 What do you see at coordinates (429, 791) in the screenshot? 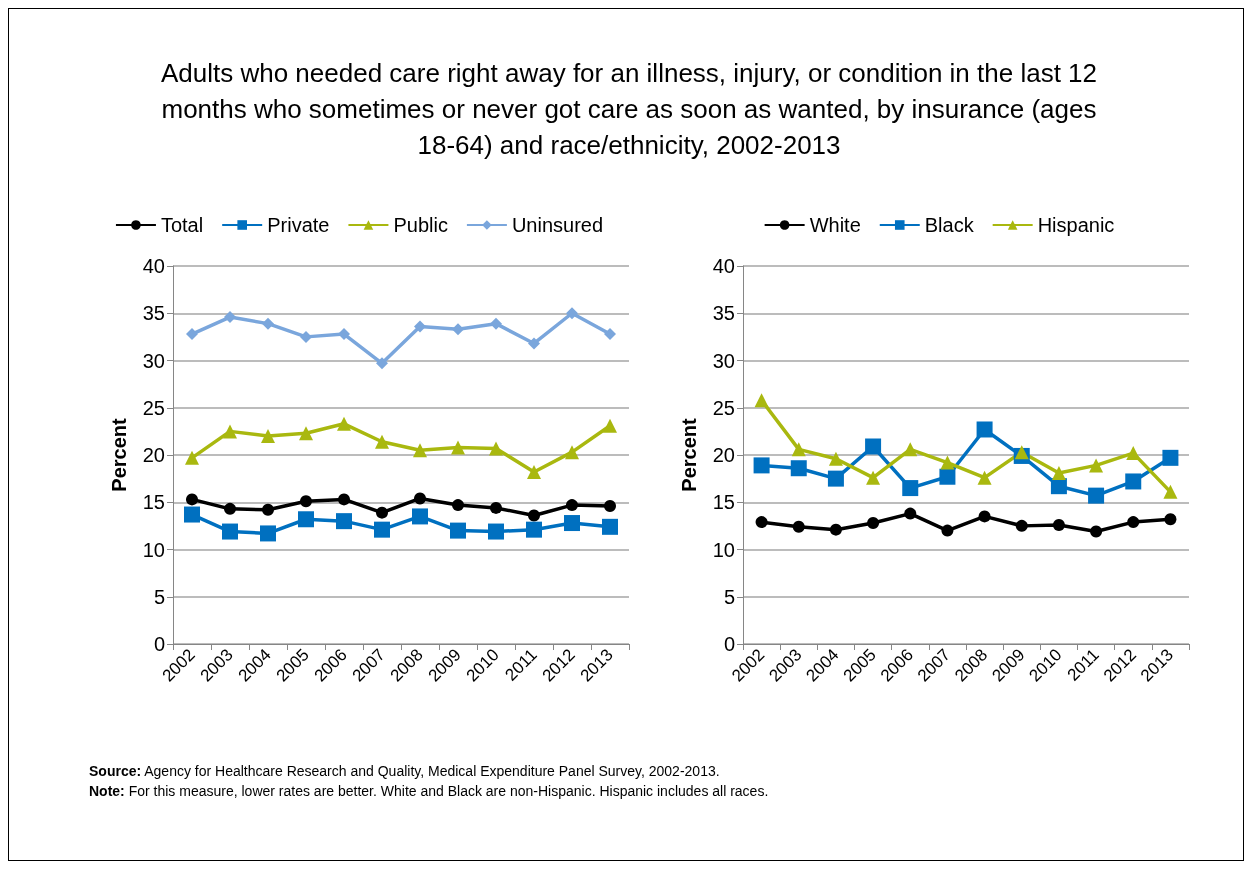
I see `text: Note: For this measure, lower rates are better. White and Black are non-Hispanic. Hispanic includes all races.` at bounding box center [429, 791].